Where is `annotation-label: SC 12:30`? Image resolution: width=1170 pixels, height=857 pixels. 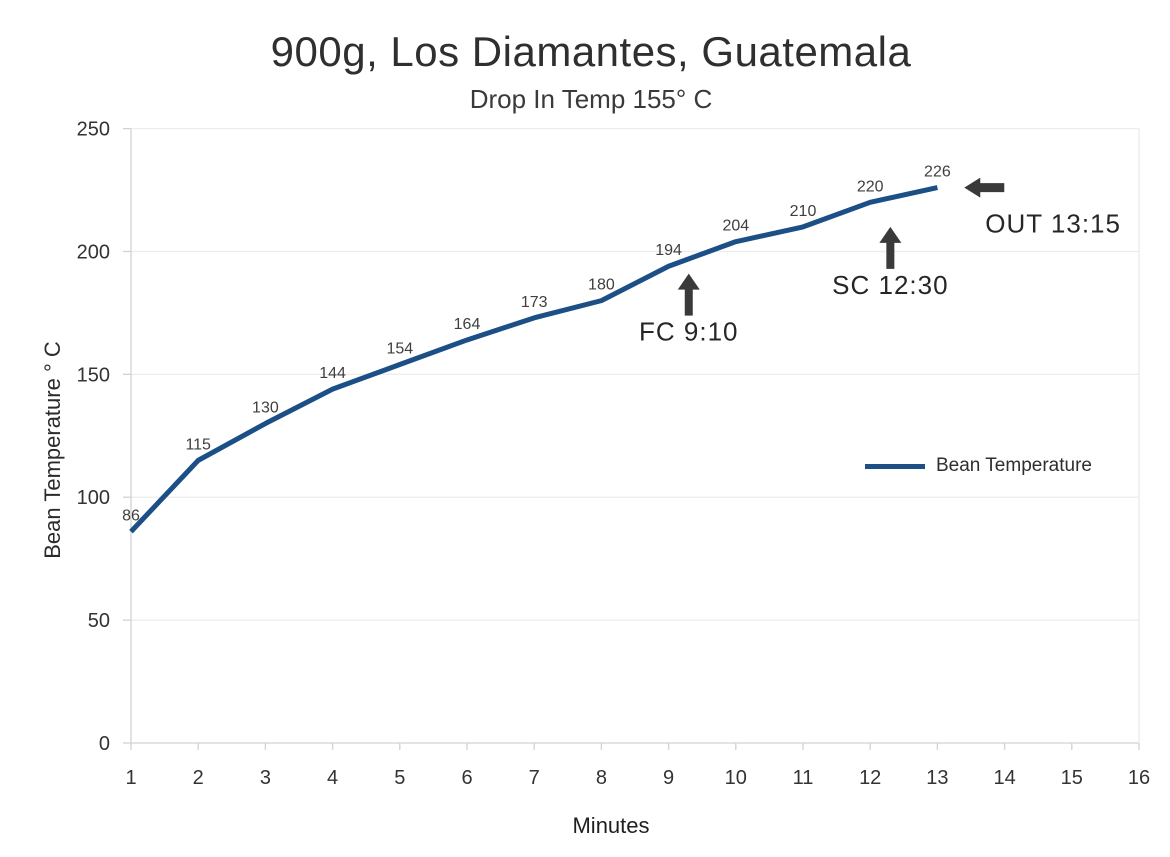
annotation-label: SC 12:30 is located at coordinates (890, 285).